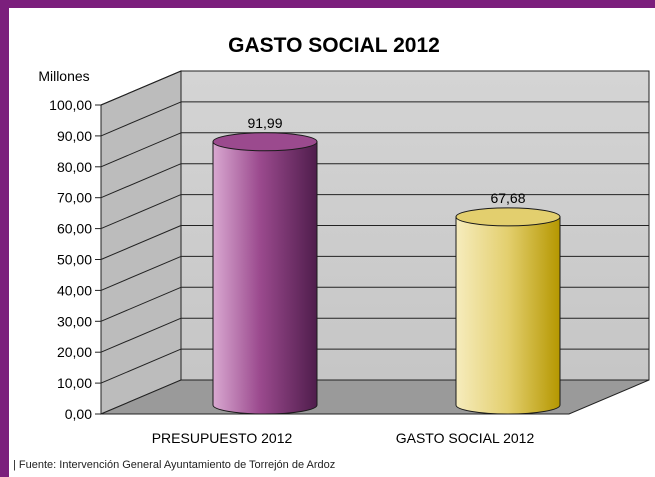 The width and height of the screenshot is (655, 477). I want to click on y-tick-label: 60,00, so click(74, 229).